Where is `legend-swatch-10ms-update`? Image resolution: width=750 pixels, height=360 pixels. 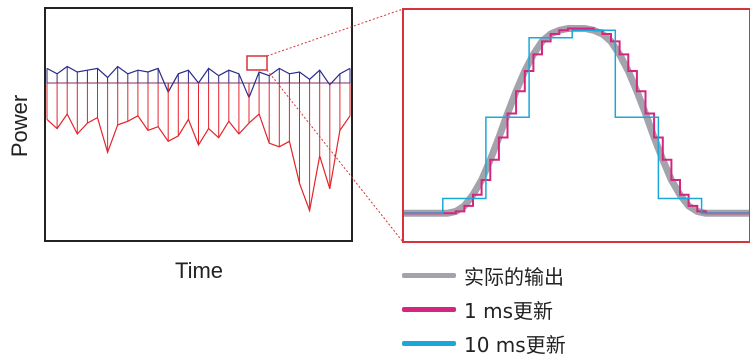
legend-swatch-10ms-update is located at coordinates (429, 343).